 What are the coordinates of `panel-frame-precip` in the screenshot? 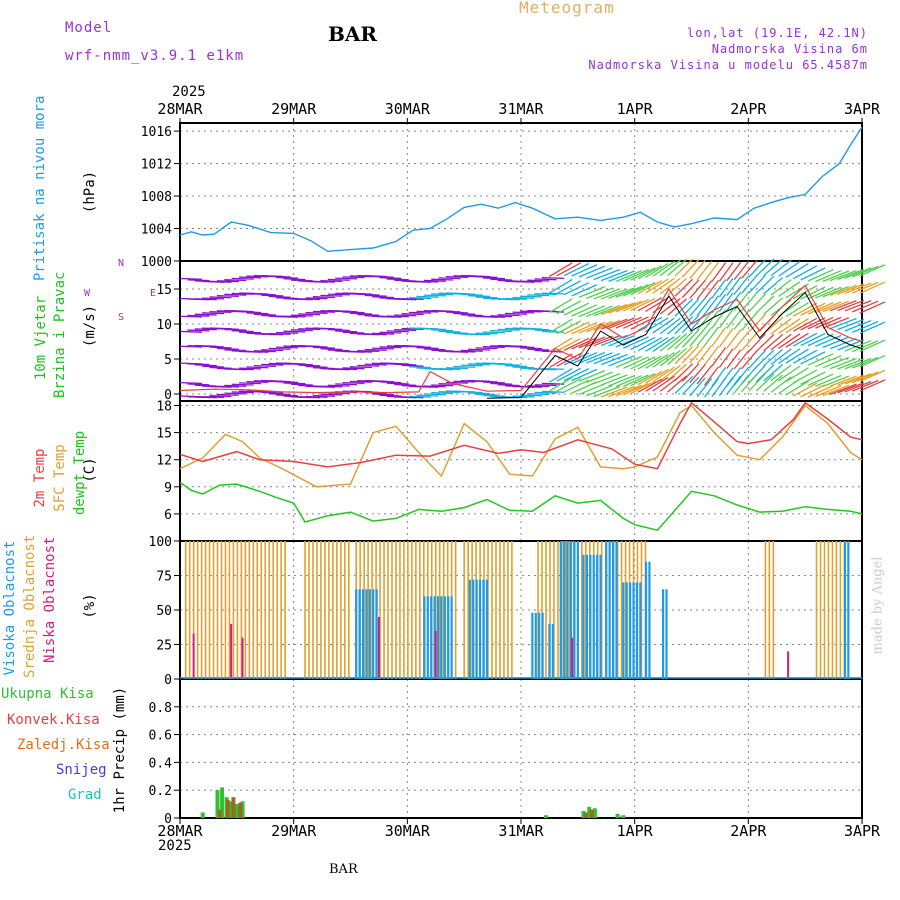 It's located at (521, 748).